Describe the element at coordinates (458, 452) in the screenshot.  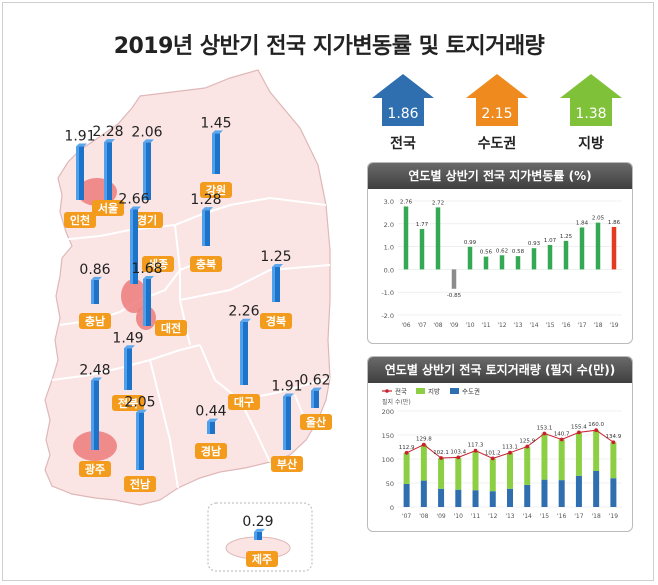
I see `national-value-label: 103.4` at that location.